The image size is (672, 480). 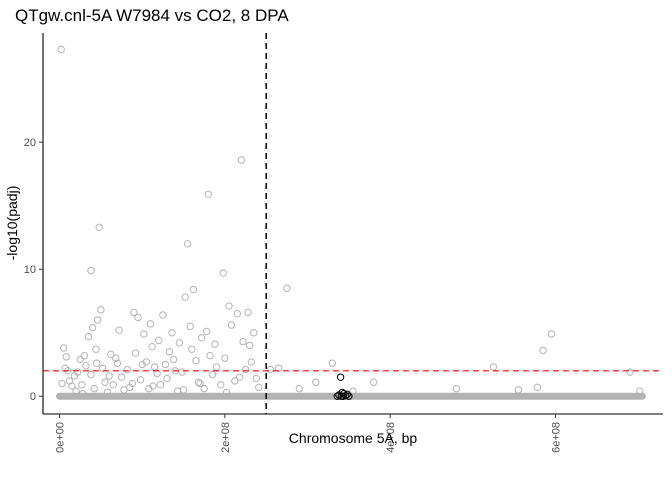 What do you see at coordinates (353, 438) in the screenshot?
I see `x-axis-title: Chromosome 5A, bp` at bounding box center [353, 438].